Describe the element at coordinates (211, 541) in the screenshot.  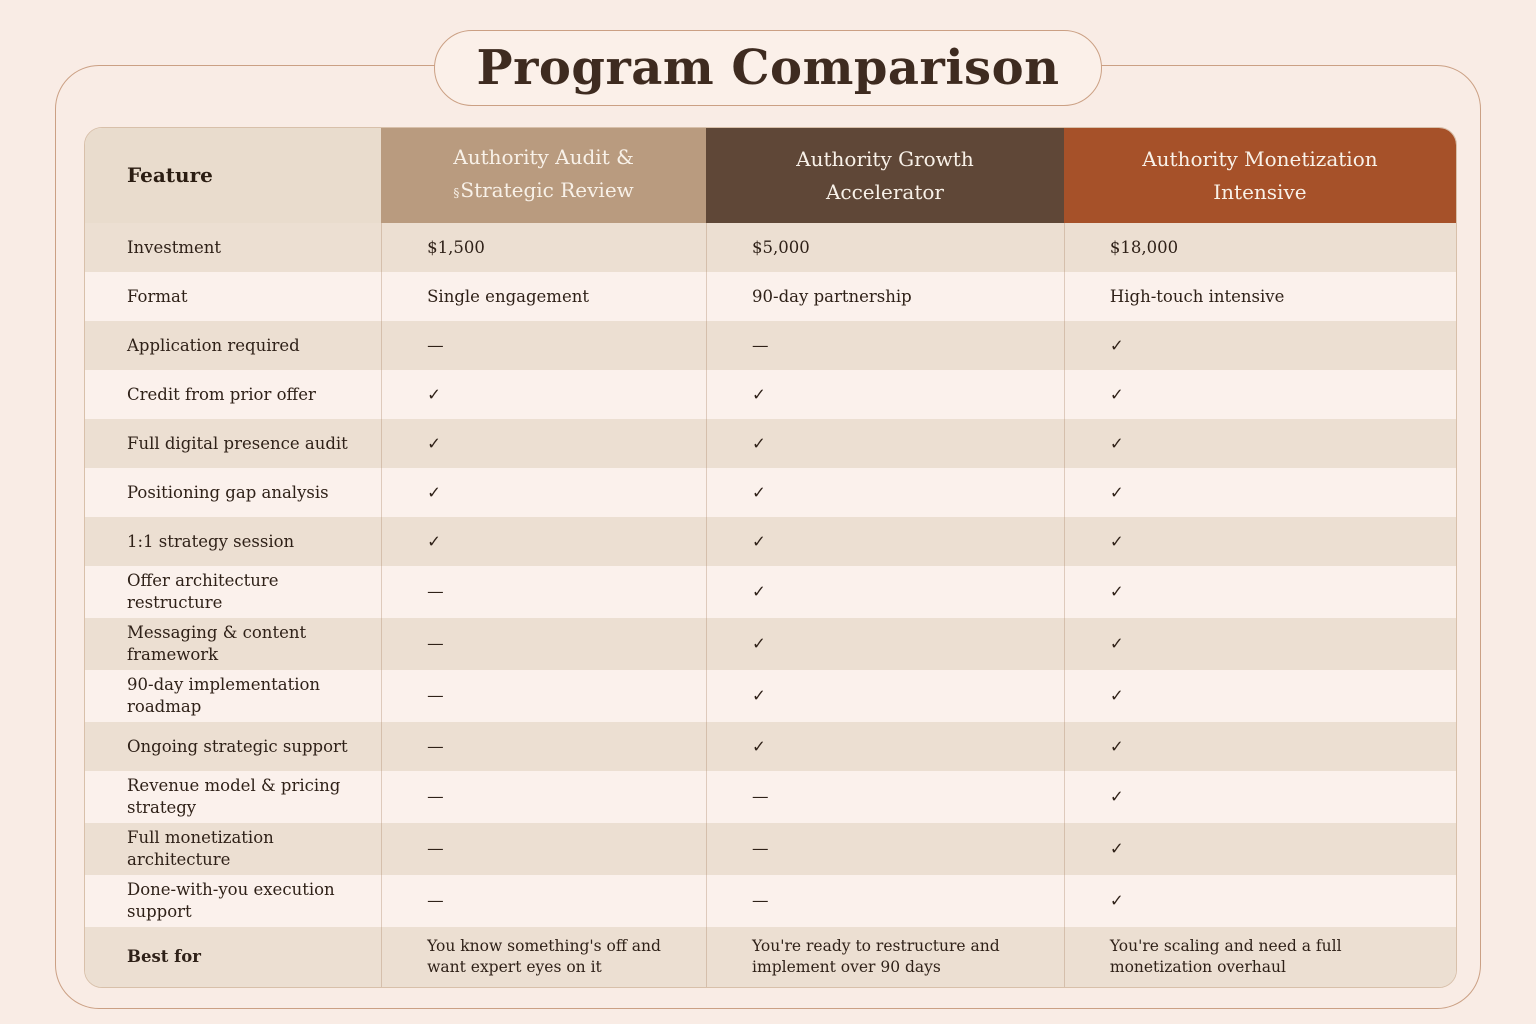
I see `feature-label: 1:1 strategy session` at that location.